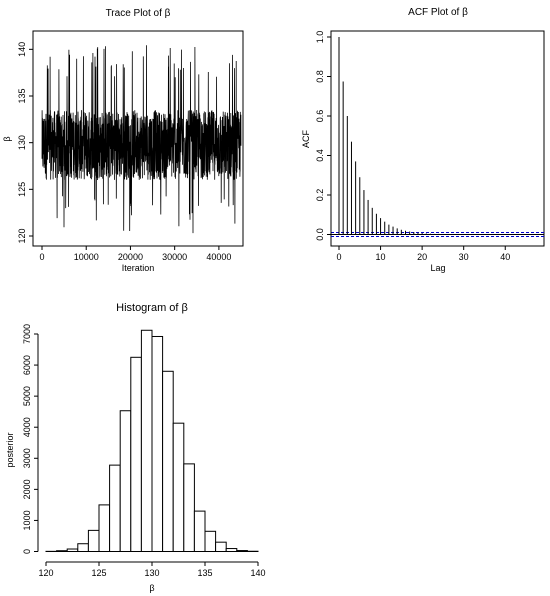  I want to click on x-tick-label: 120, so click(45, 573).